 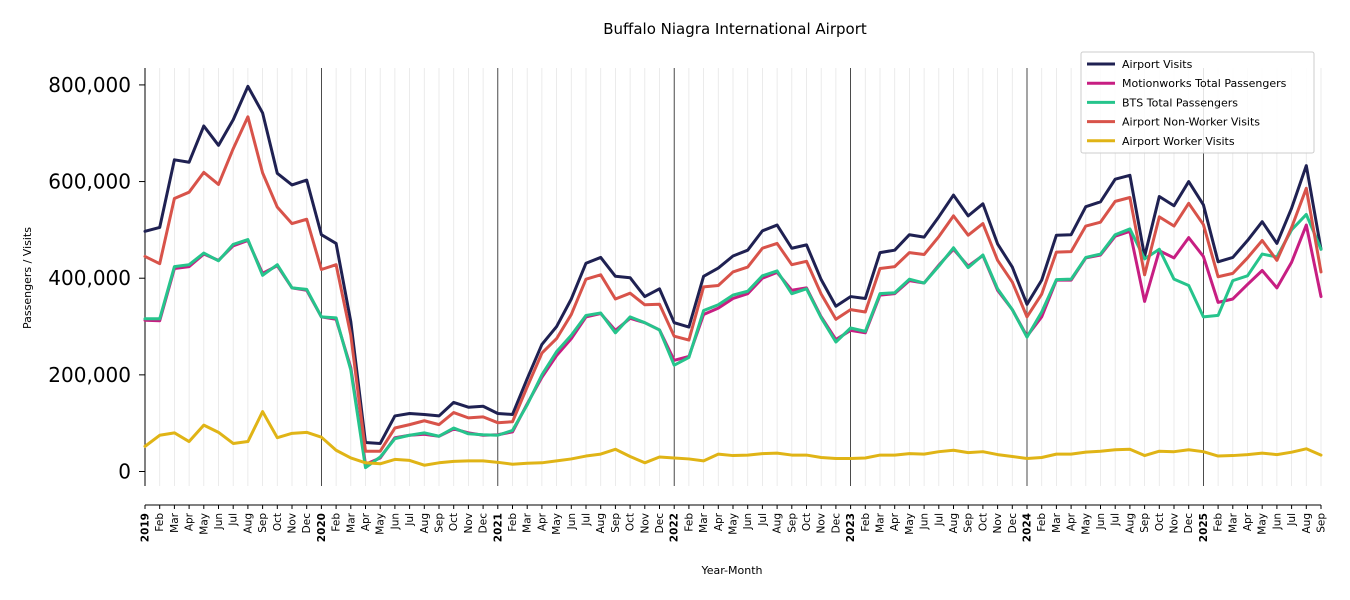 I want to click on legend-label: Airport Visits, so click(x=1157, y=64).